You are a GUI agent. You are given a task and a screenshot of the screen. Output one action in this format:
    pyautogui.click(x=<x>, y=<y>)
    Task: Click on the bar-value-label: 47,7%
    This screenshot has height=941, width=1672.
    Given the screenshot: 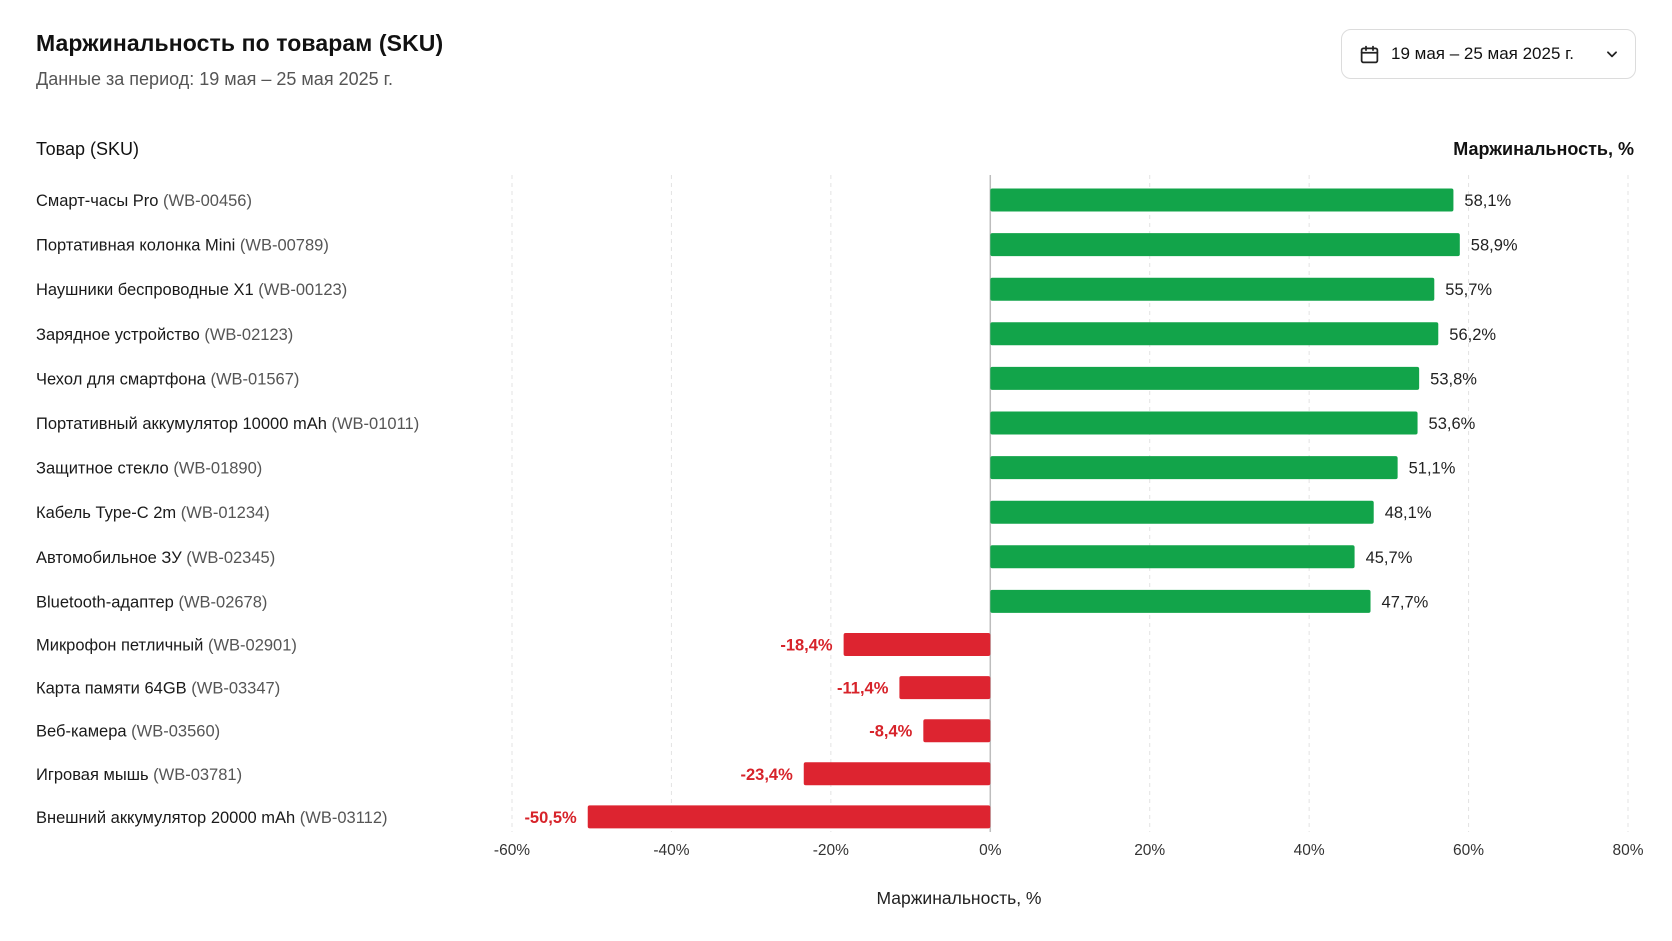 What is the action you would take?
    pyautogui.click(x=1405, y=602)
    